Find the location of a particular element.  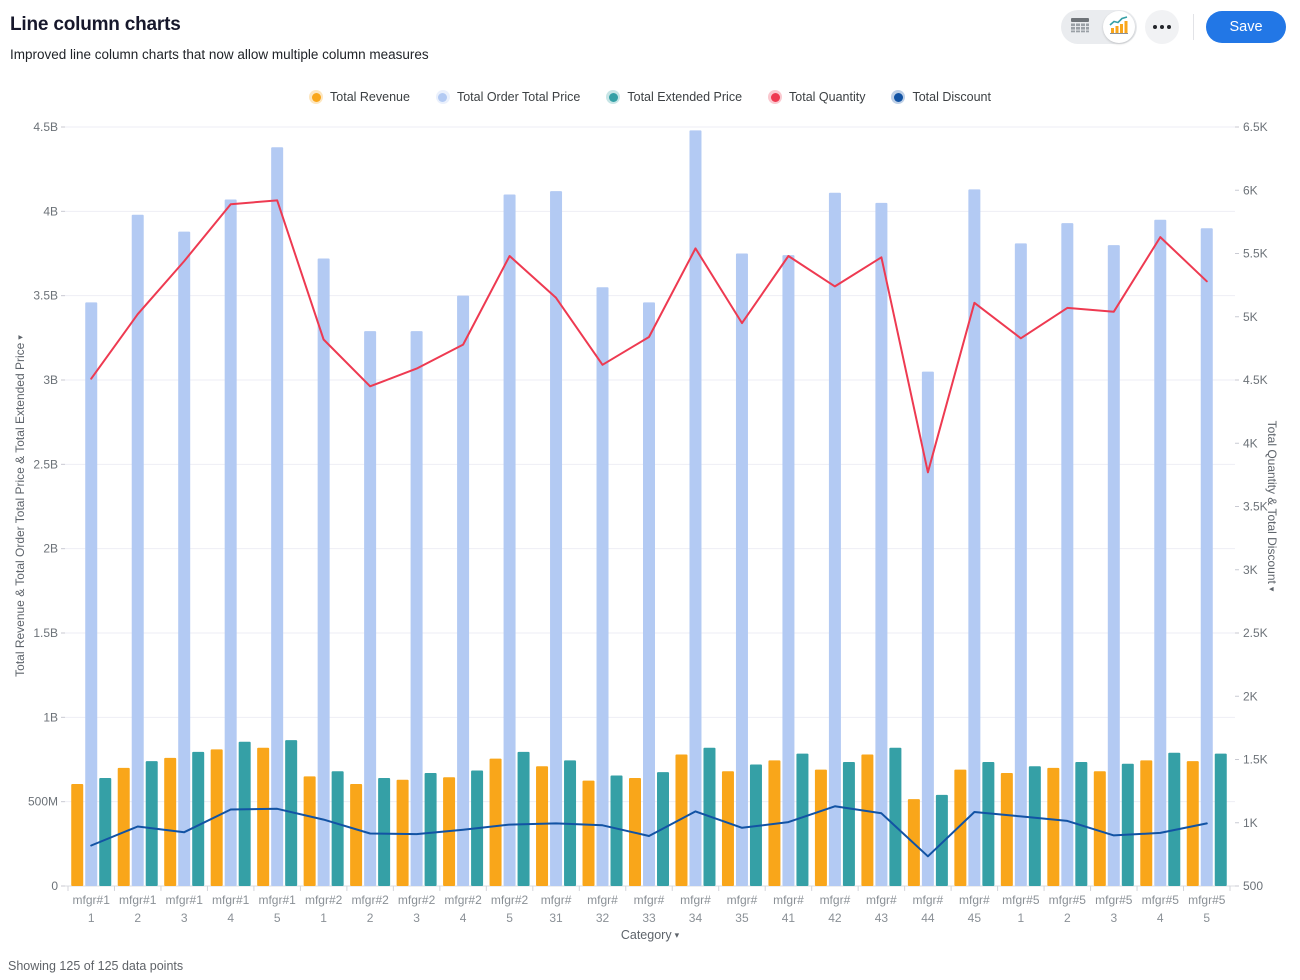

left-axis-tick-label: 4.5B is located at coordinates (45, 127).